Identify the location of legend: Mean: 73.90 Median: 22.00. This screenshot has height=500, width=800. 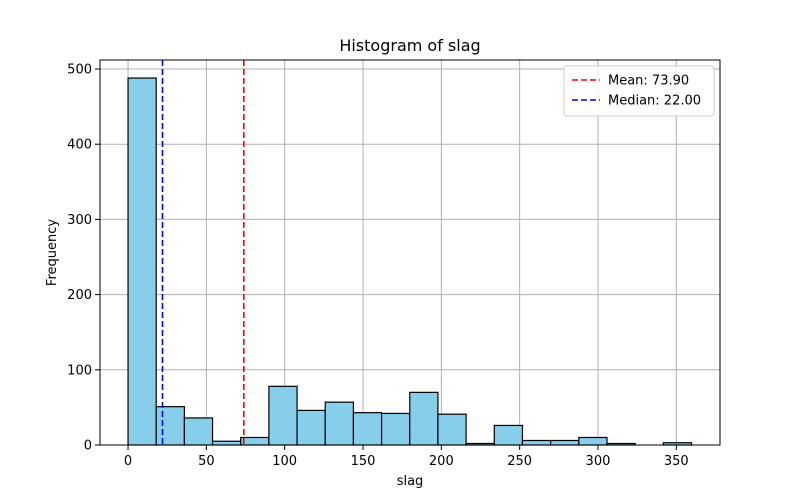
(639, 91).